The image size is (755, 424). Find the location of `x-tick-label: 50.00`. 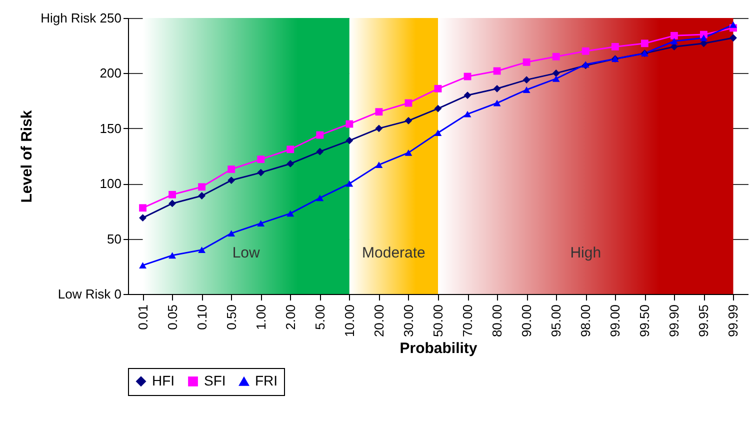

x-tick-label: 50.00 is located at coordinates (438, 321).